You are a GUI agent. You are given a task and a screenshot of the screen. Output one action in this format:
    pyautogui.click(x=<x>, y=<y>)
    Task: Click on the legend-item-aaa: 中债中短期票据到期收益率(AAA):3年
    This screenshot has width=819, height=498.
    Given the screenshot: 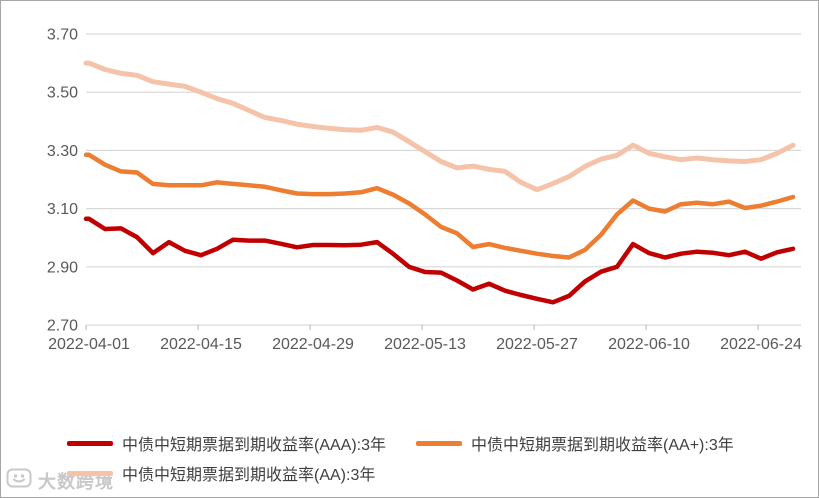 What is the action you would take?
    pyautogui.click(x=226, y=443)
    